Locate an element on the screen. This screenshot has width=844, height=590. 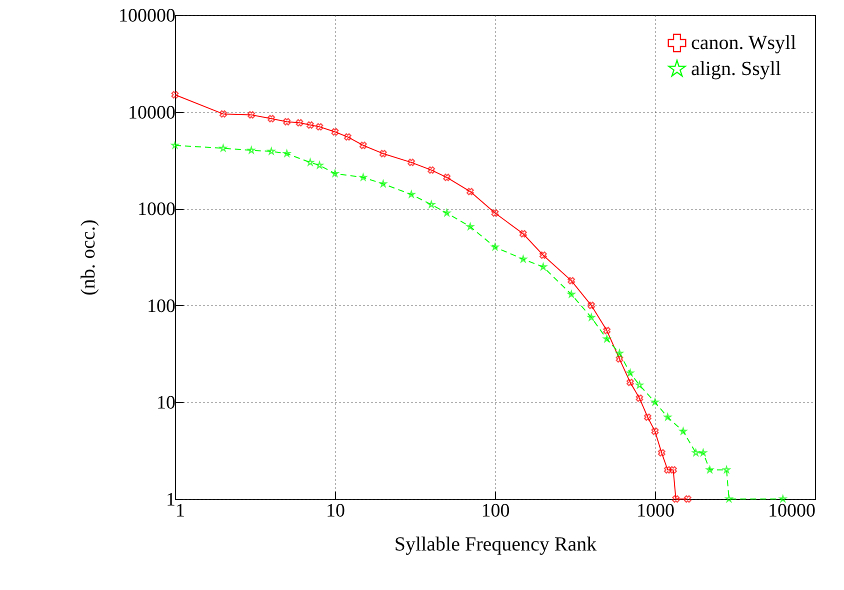
y-tick-label: 100000 is located at coordinates (147, 16).